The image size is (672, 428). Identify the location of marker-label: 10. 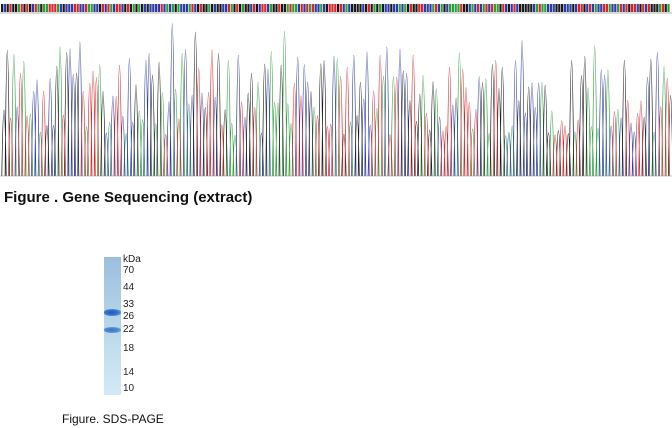
(129, 388).